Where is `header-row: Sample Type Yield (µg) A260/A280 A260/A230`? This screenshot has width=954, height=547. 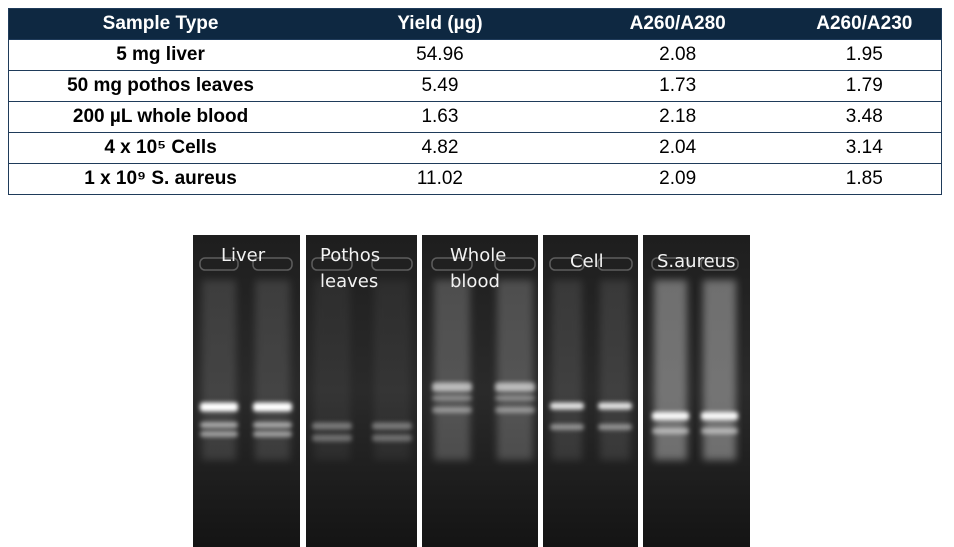 header-row: Sample Type Yield (µg) A260/A280 A260/A230 is located at coordinates (475, 24).